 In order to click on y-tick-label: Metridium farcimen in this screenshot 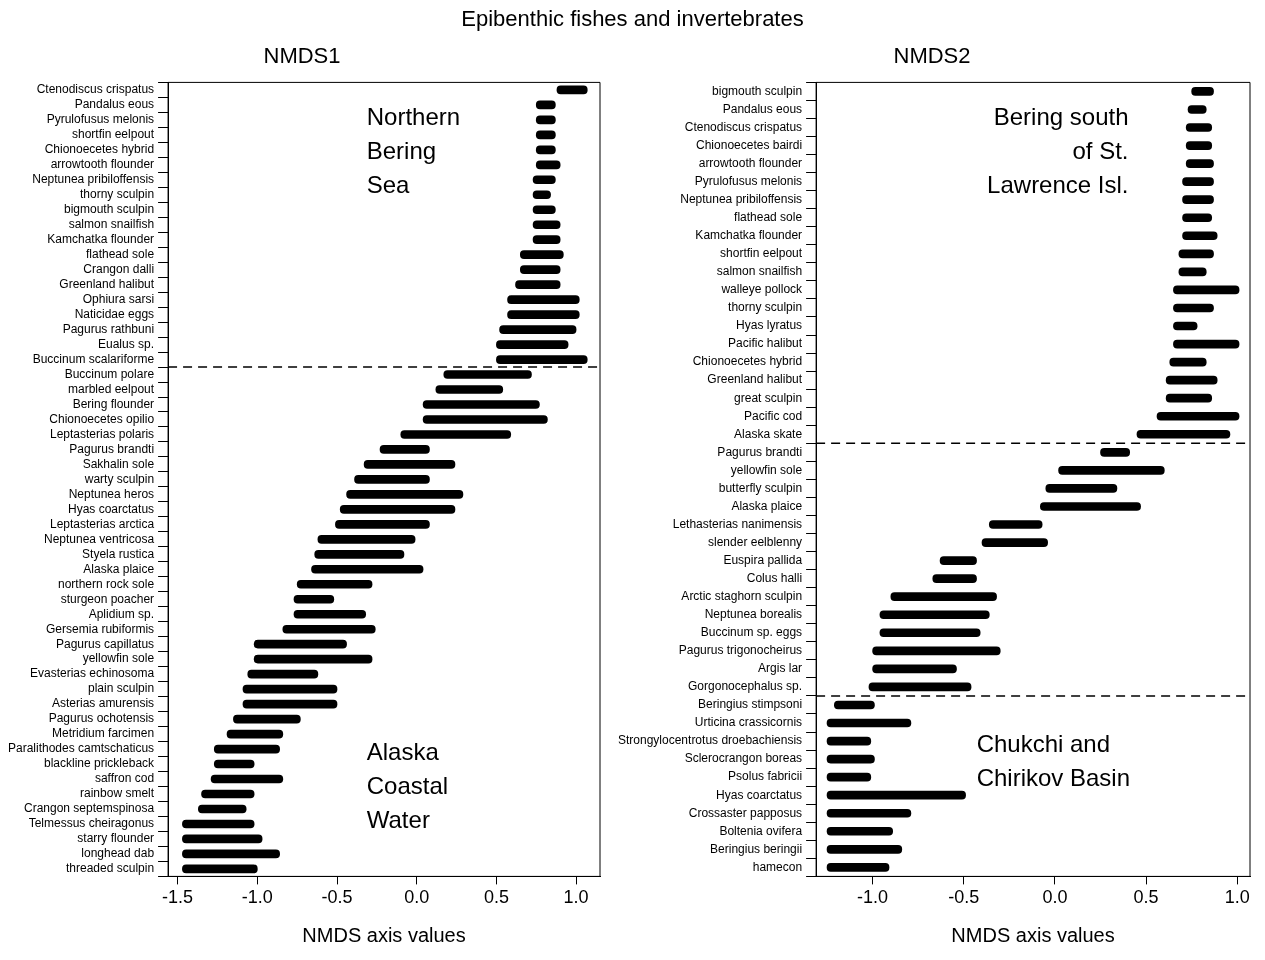, I will do `click(103, 733)`.